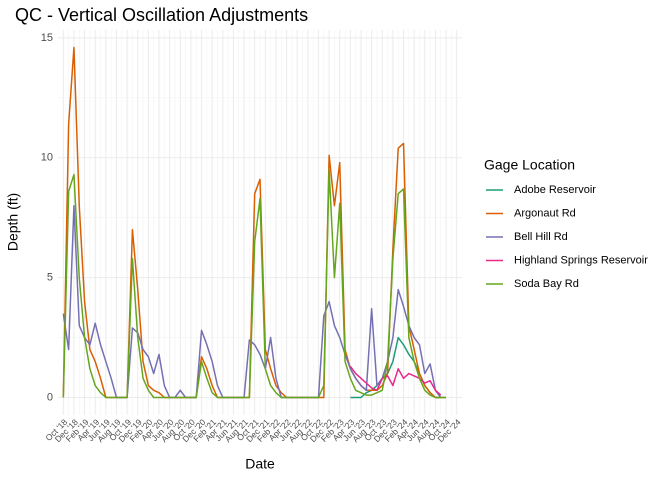 This screenshot has width=672, height=480. I want to click on legend-label: Adobe Reservoir, so click(555, 190).